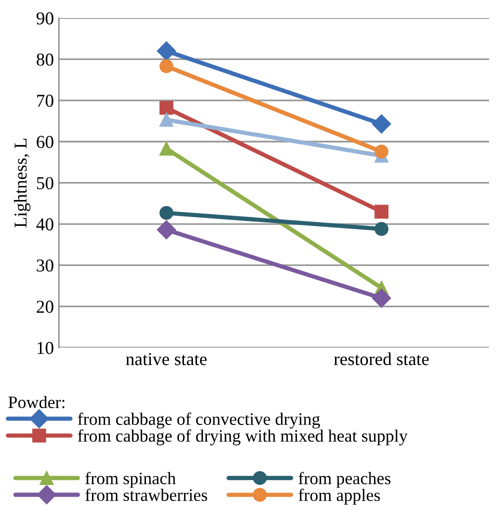 Image resolution: width=499 pixels, height=515 pixels. Describe the element at coordinates (146, 494) in the screenshot. I see `legend-label: from strawberries` at that location.